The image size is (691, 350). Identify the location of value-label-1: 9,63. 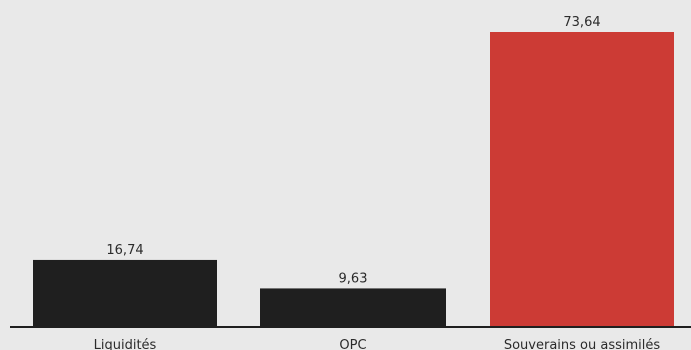
(353, 278).